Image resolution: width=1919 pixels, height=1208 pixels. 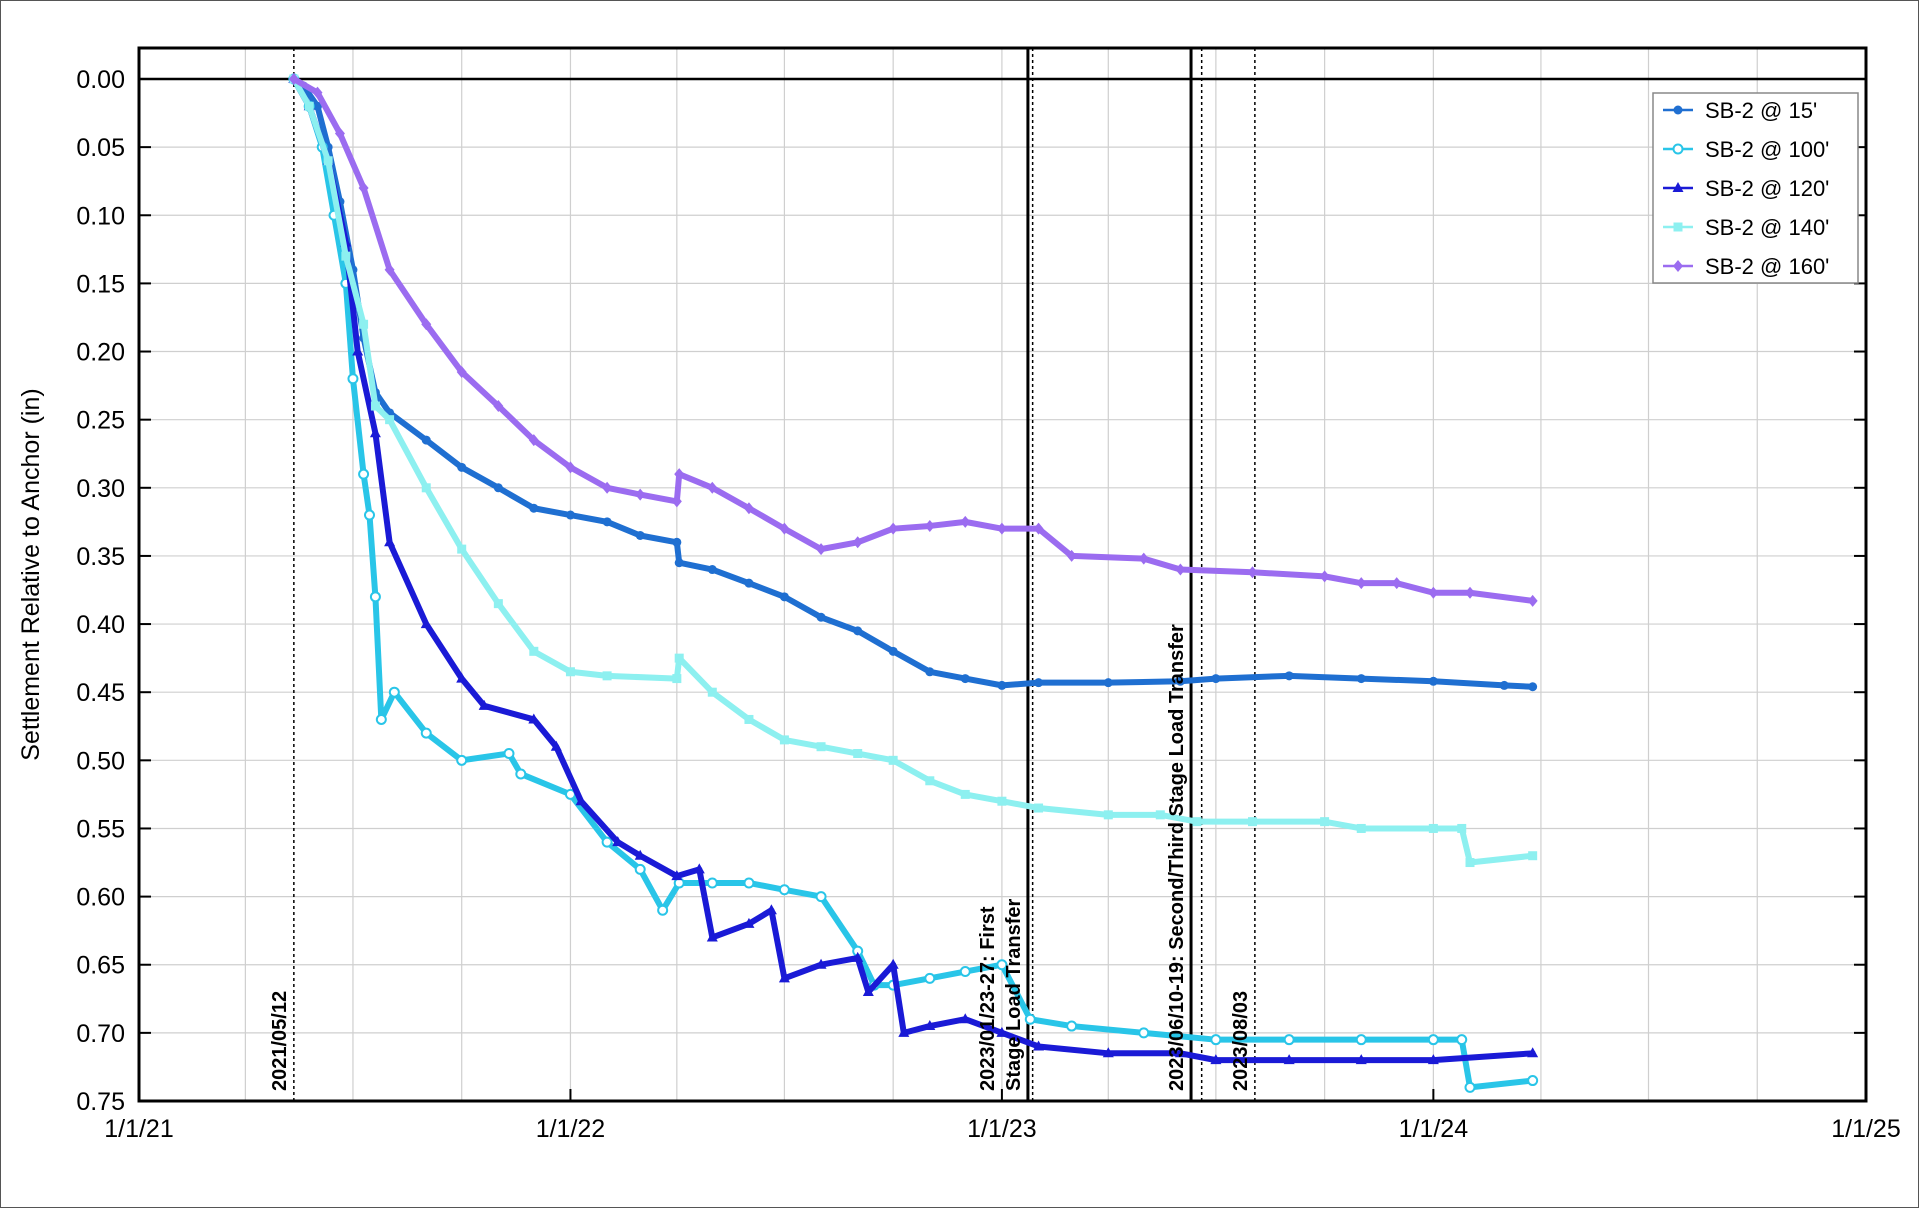 I want to click on y-tick-label: 0.00, so click(x=100, y=80).